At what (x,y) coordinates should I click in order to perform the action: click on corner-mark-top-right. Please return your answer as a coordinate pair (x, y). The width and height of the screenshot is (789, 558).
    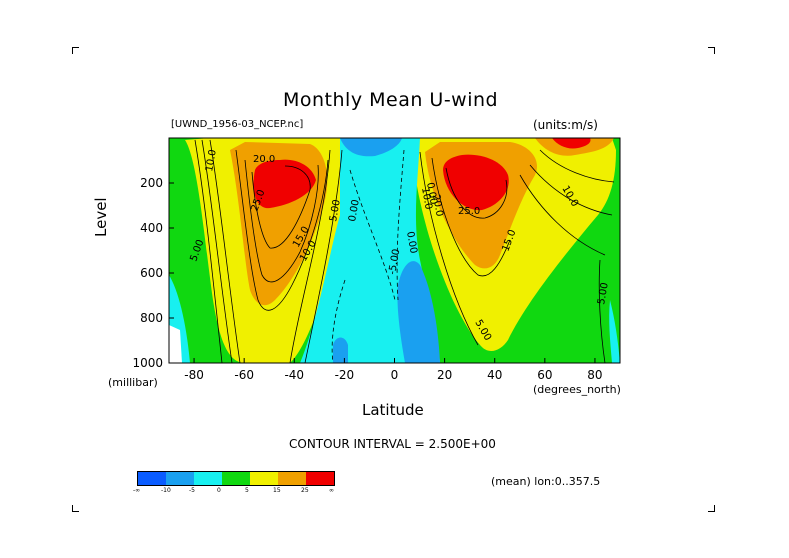
    Looking at the image, I should click on (711, 50).